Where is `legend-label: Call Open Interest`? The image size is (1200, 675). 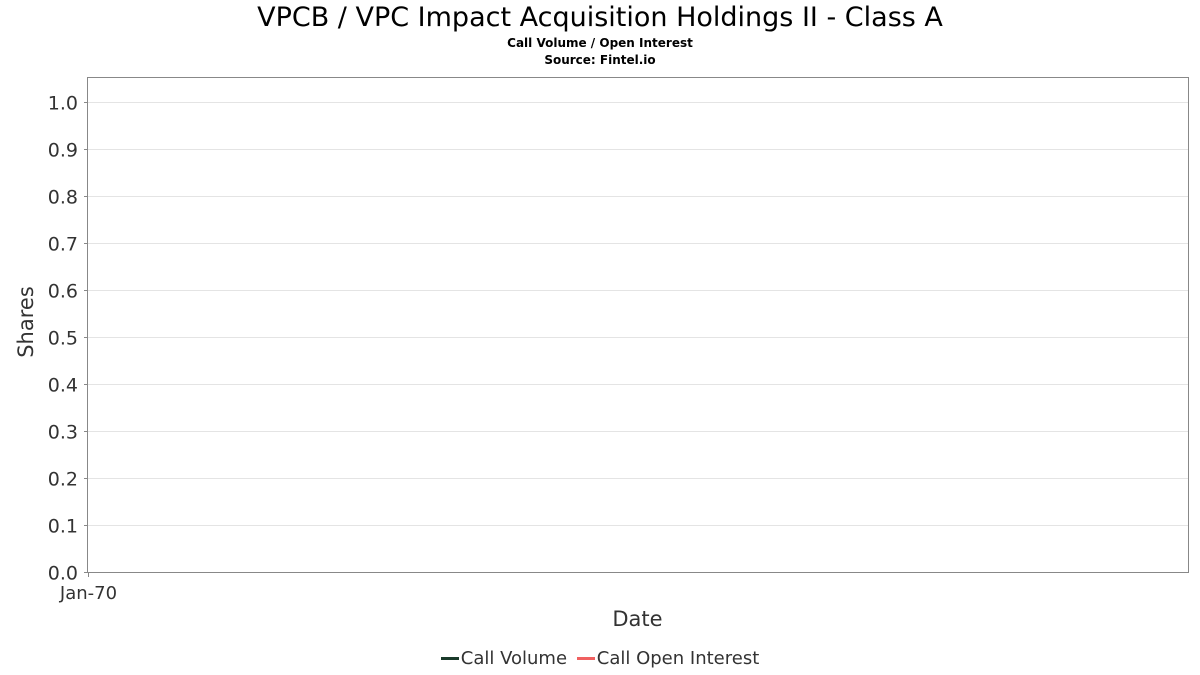 legend-label: Call Open Interest is located at coordinates (678, 658).